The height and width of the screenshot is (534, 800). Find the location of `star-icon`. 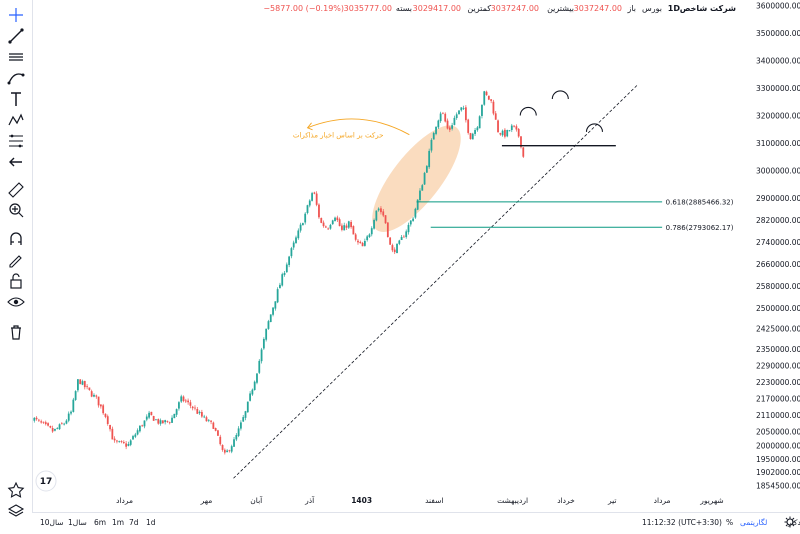

star-icon is located at coordinates (16, 490).